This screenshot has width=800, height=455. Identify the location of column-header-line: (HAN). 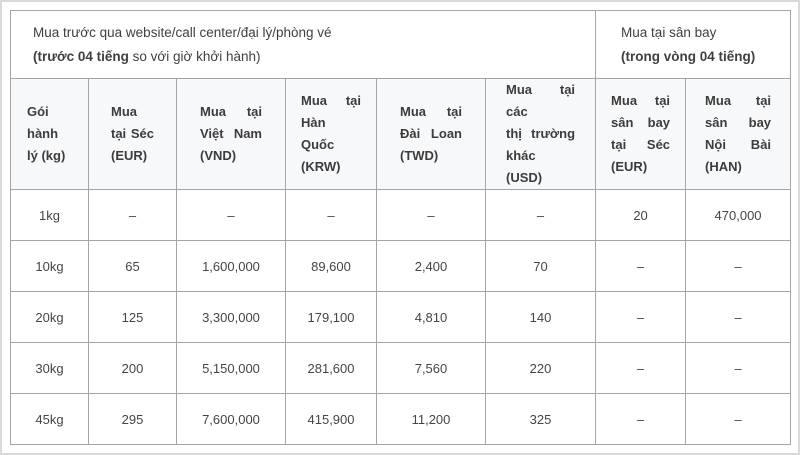
(723, 166).